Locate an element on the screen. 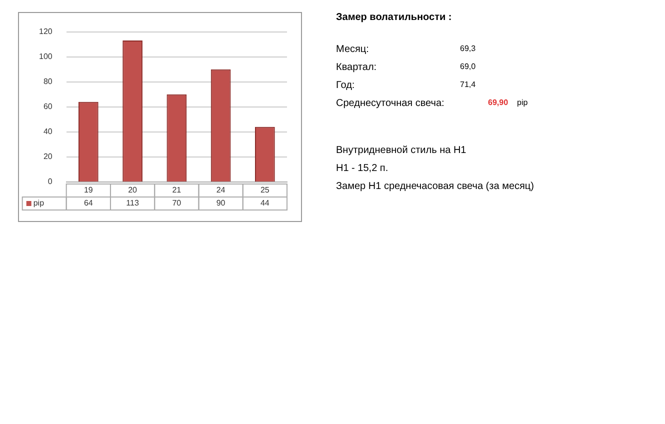 The width and height of the screenshot is (665, 424). text: Год: is located at coordinates (345, 85).